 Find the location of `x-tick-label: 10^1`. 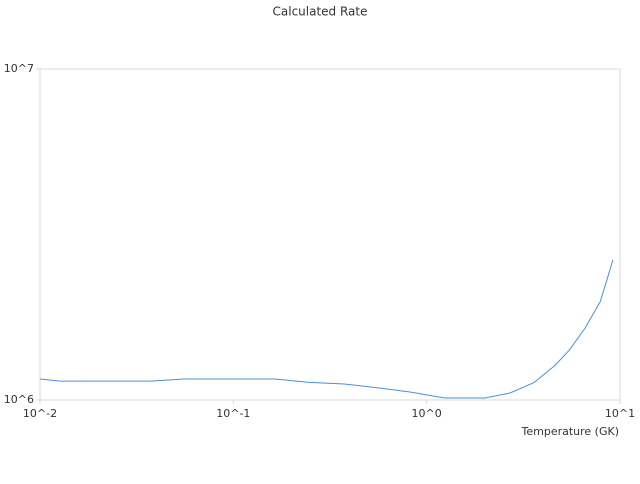

x-tick-label: 10^1 is located at coordinates (620, 413).